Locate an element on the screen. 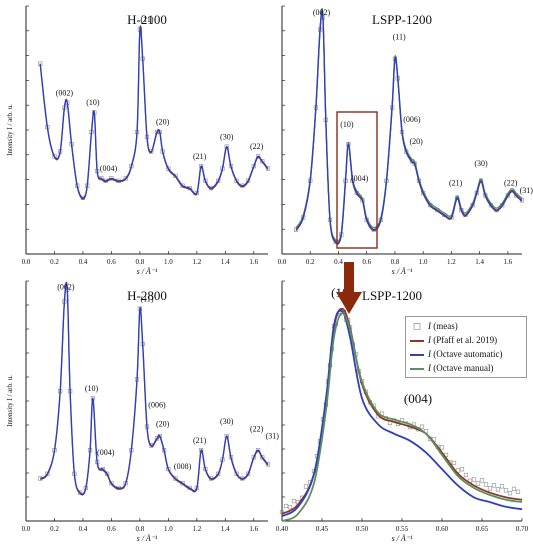  legend-item-octave-auto-label: (Octave automatic) is located at coordinates (467, 354).